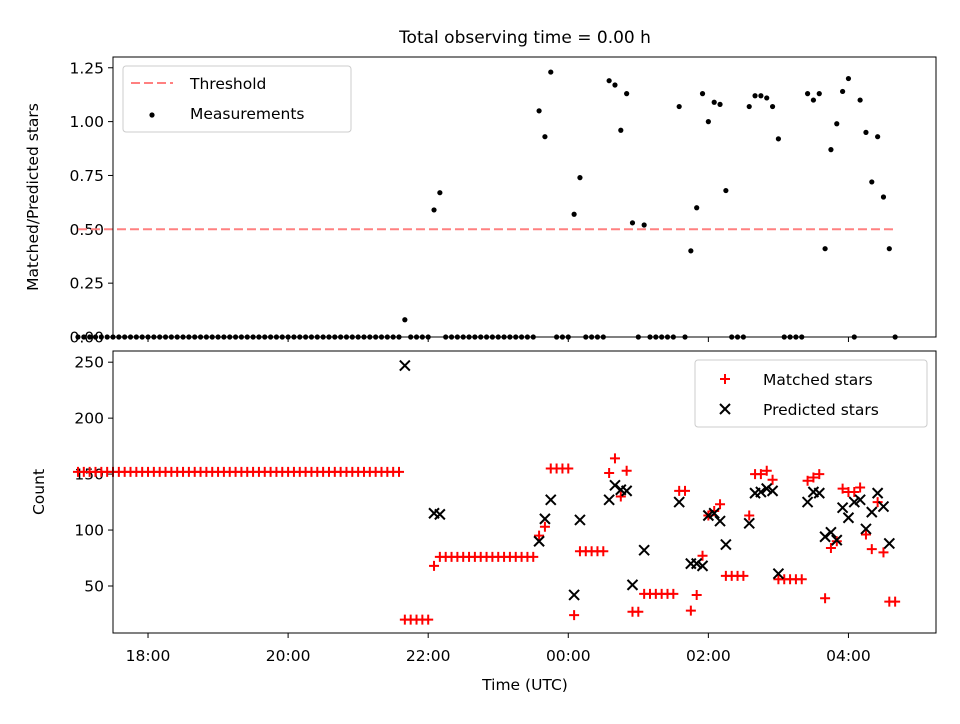 The height and width of the screenshot is (724, 960). I want to click on y-tick-label: 50, so click(94, 587).